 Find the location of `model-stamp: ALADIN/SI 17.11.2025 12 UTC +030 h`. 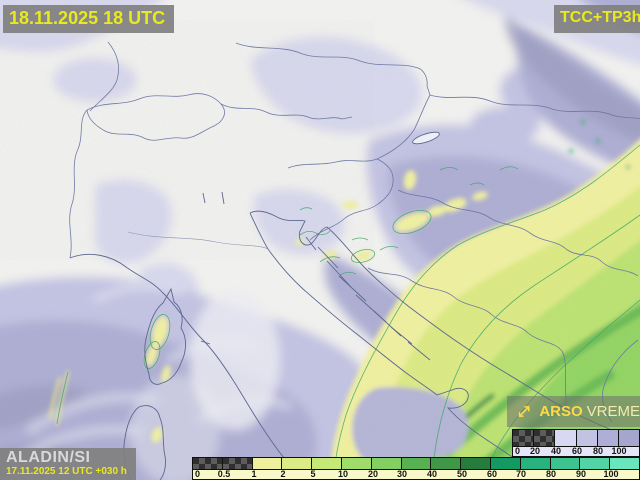

model-stamp: ALADIN/SI 17.11.2025 12 UTC +030 h is located at coordinates (68, 464).